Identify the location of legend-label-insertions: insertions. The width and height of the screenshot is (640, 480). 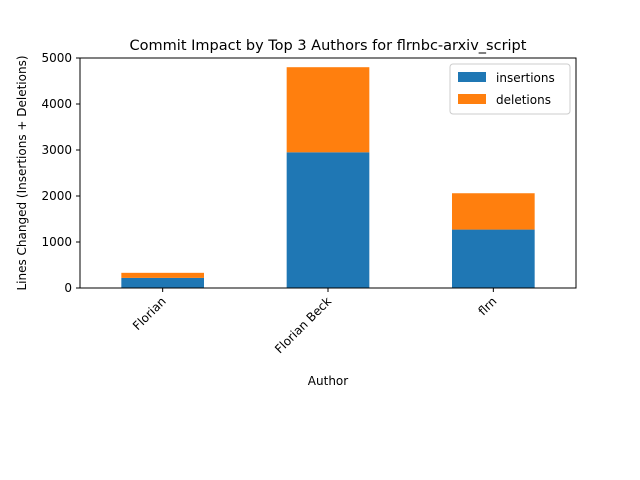
(525, 78).